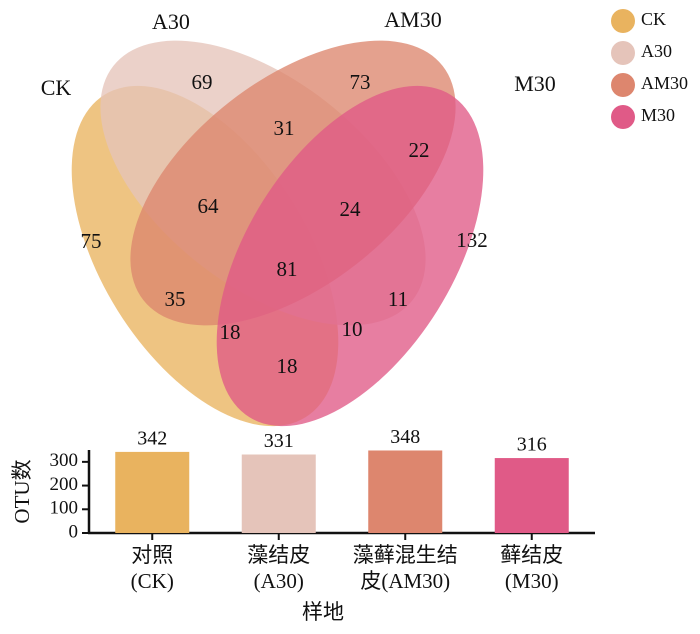 The height and width of the screenshot is (634, 700). Describe the element at coordinates (472, 240) in the screenshot. I see `venn-region-count-m30: 132` at that location.